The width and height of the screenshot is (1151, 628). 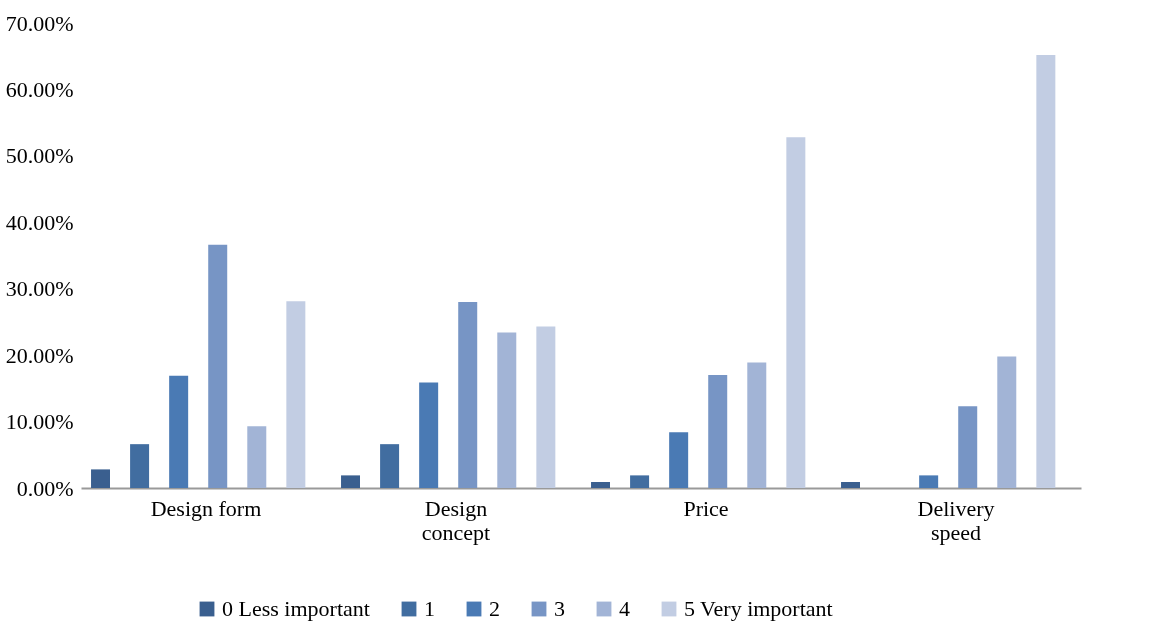 I want to click on y-tick-label: 60.00%, so click(x=39, y=89).